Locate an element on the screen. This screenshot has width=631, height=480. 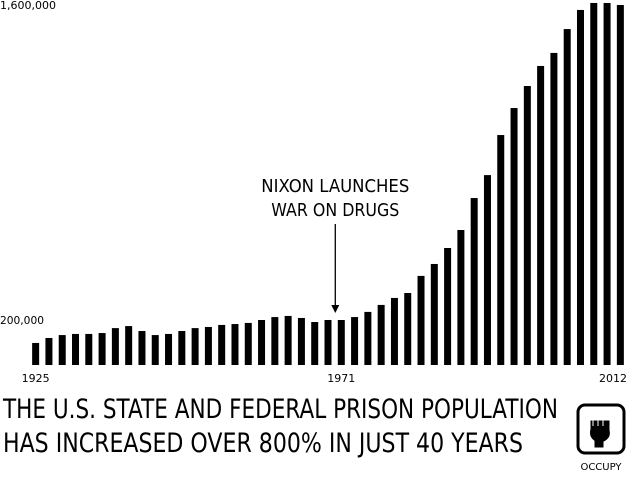
annotation-text: NIXON LAUNCHES is located at coordinates (335, 186).